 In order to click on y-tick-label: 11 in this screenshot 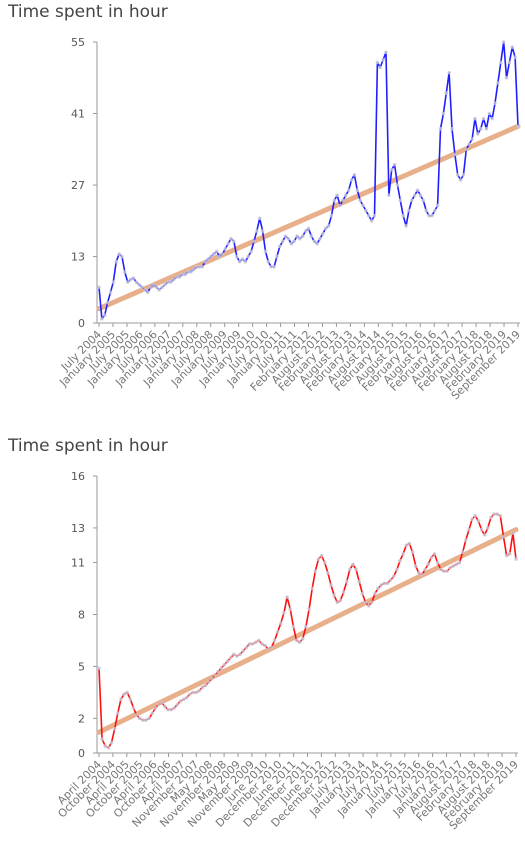, I will do `click(78, 563)`.